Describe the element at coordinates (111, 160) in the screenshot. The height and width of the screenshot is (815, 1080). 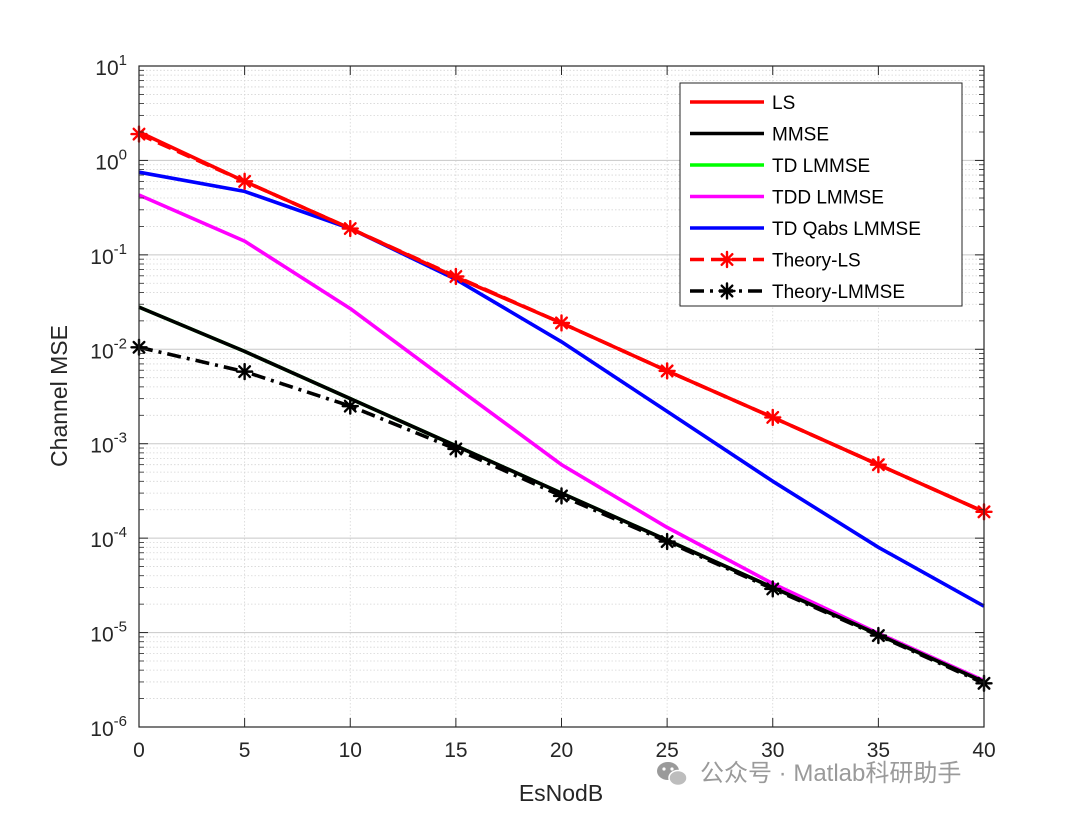
I see `y-tick-label: 10⁰` at that location.